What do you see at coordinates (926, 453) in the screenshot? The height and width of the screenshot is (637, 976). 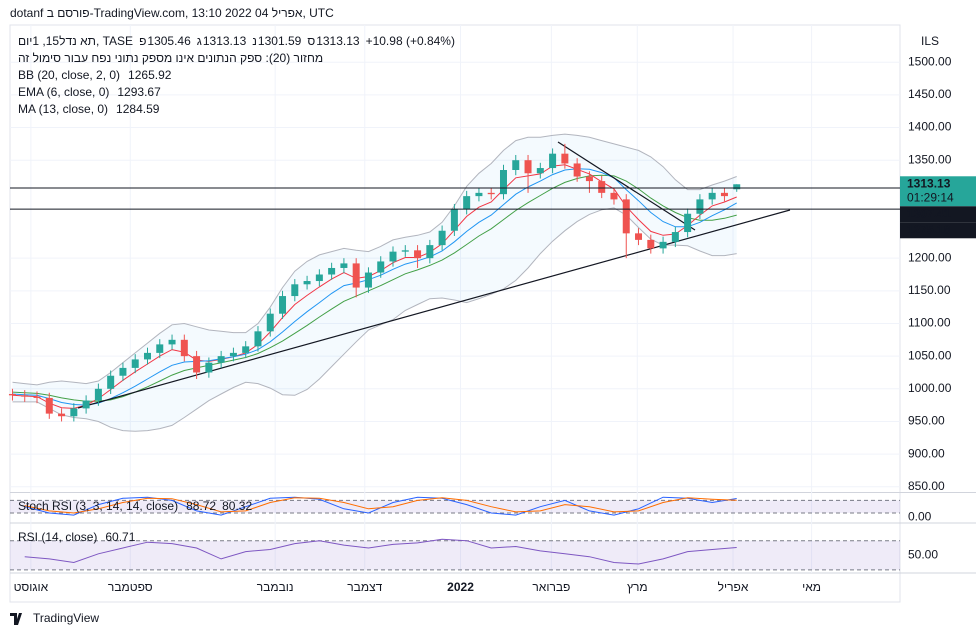 I see `y-tick-label: 900.00` at bounding box center [926, 453].